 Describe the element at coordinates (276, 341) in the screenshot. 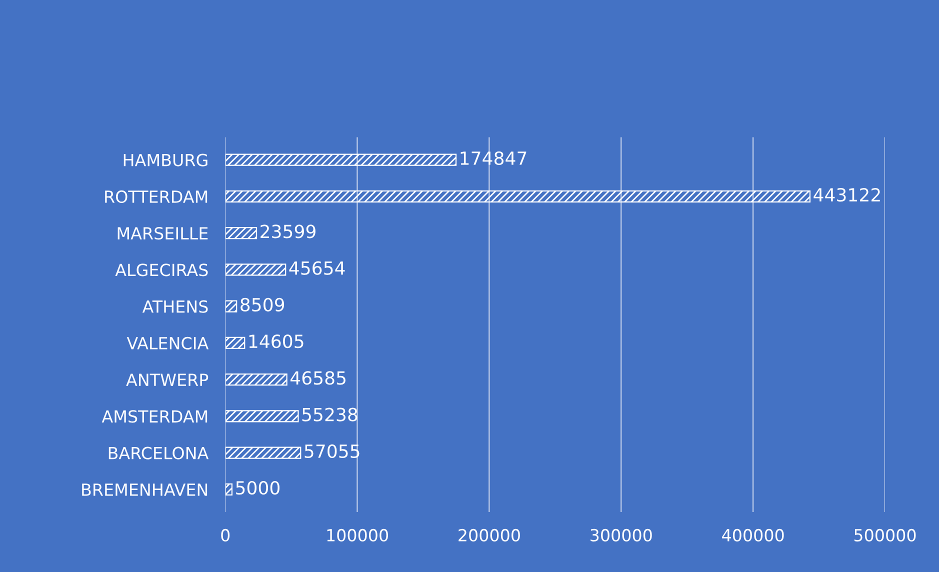

I see `data-label: 14605` at that location.